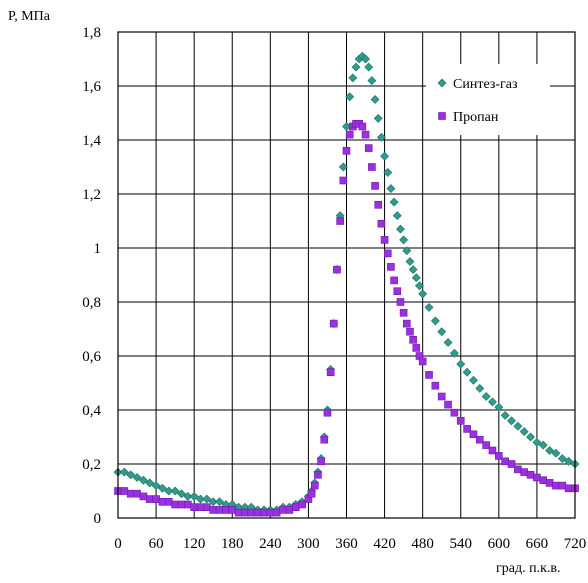  Describe the element at coordinates (91, 141) in the screenshot. I see `y-tick-label: 1,4` at that location.